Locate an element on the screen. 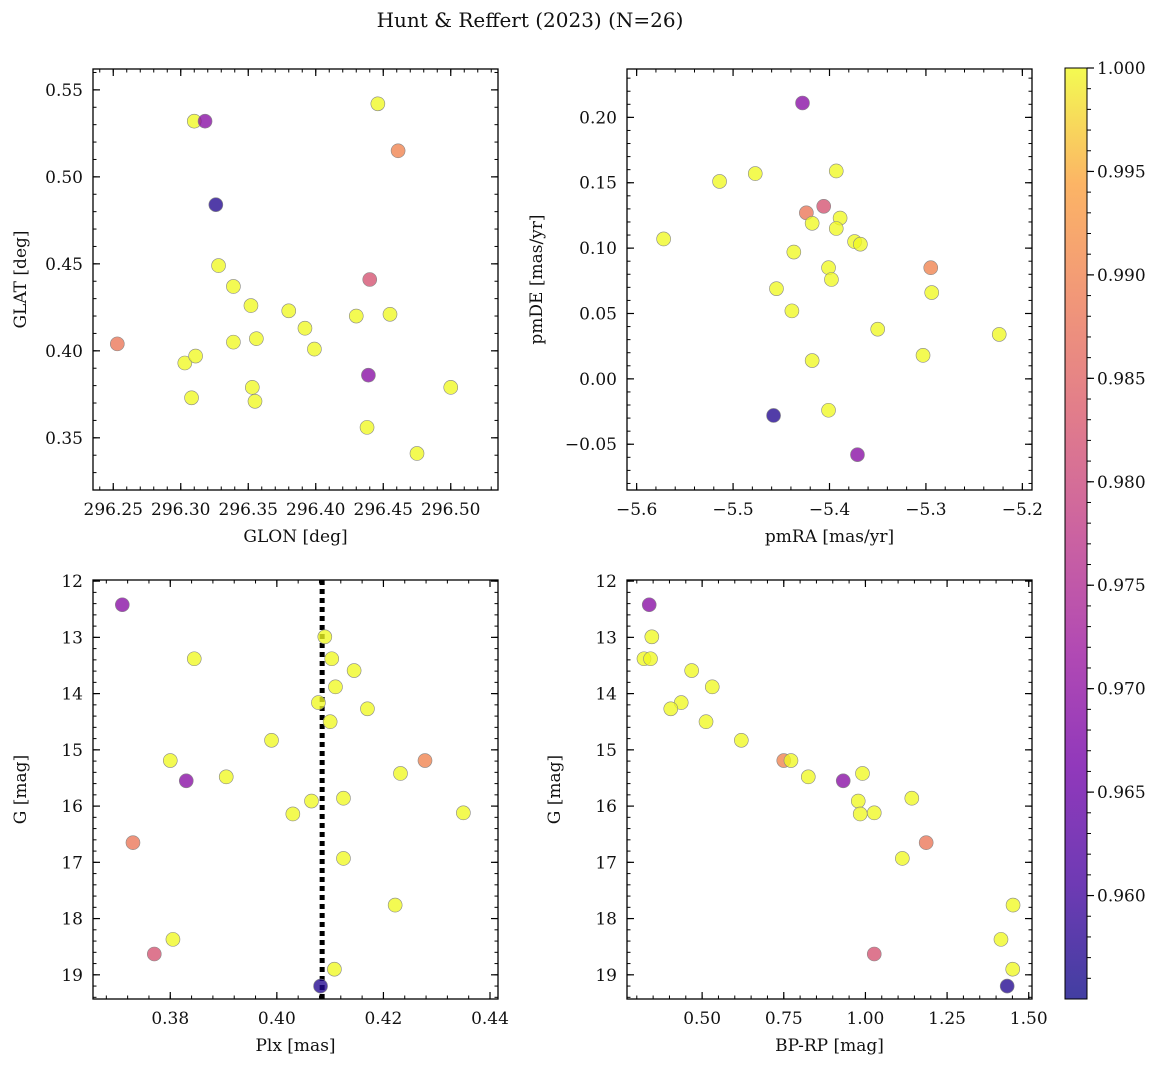 The height and width of the screenshot is (1068, 1161). colorbar-tick-label: 0.965 is located at coordinates (1121, 793).